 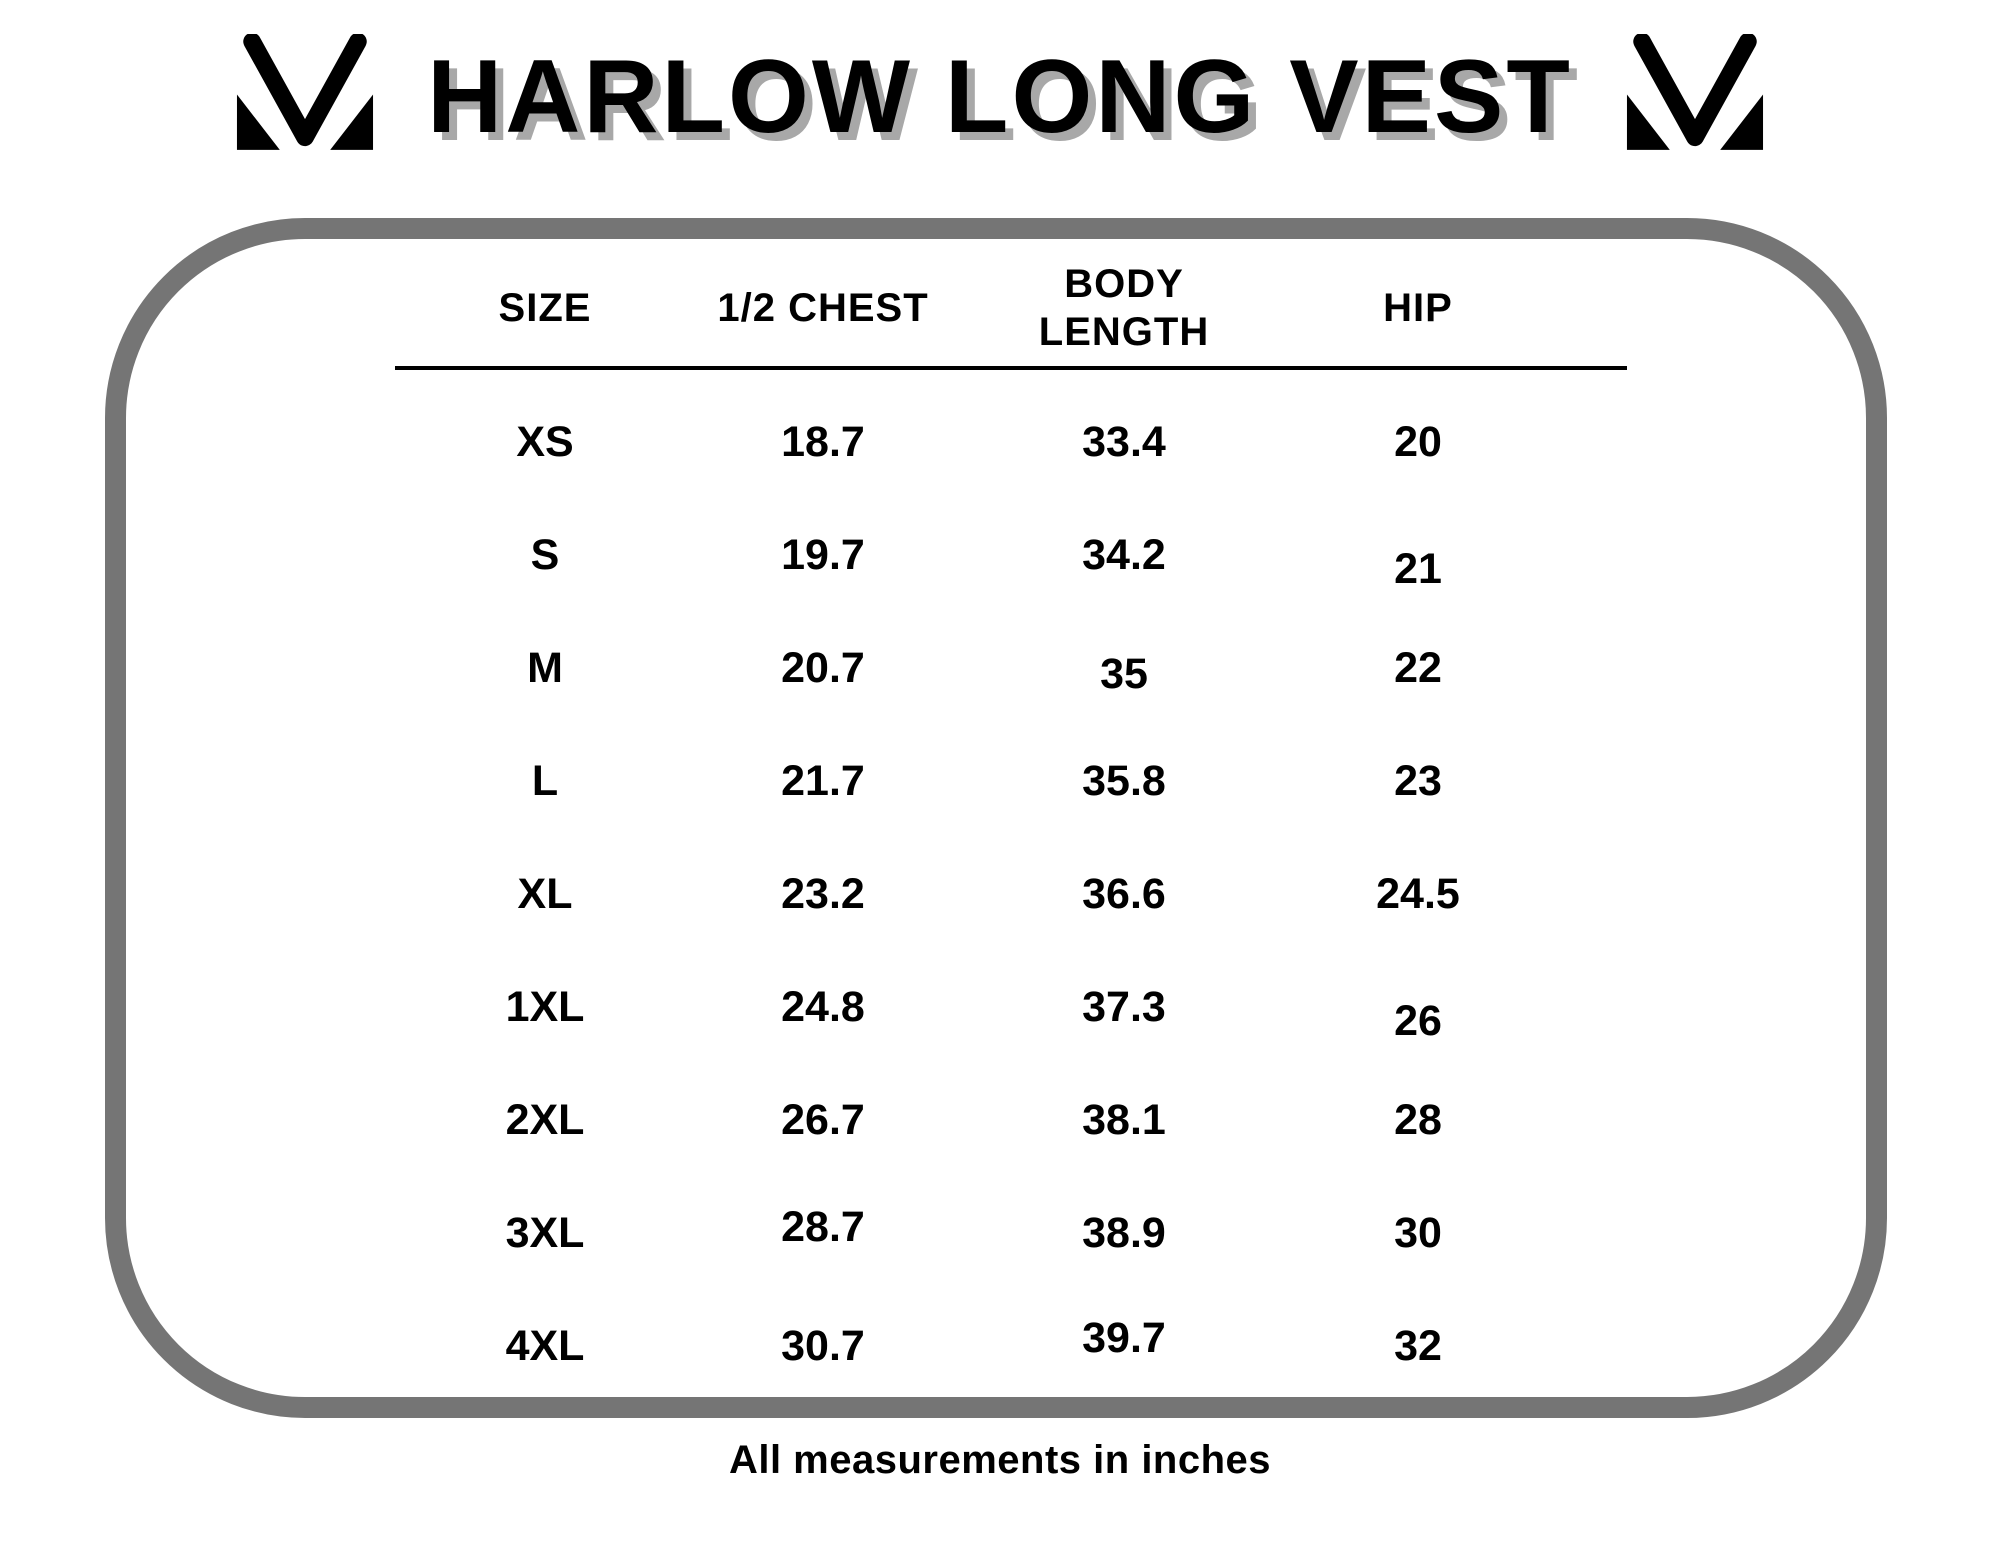 I want to click on measurement-value: 33.4, so click(x=1124, y=442).